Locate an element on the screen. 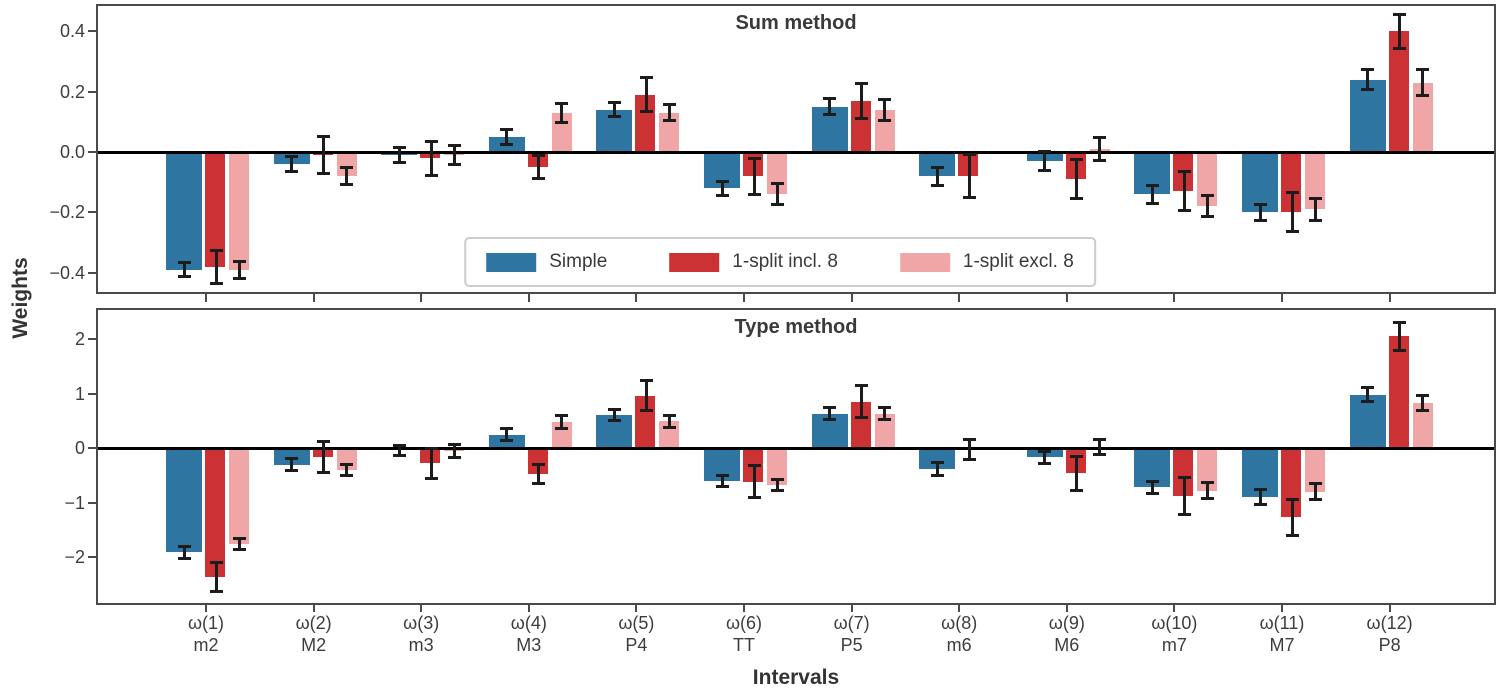  x-category-label-interval: M3 is located at coordinates (529, 645).